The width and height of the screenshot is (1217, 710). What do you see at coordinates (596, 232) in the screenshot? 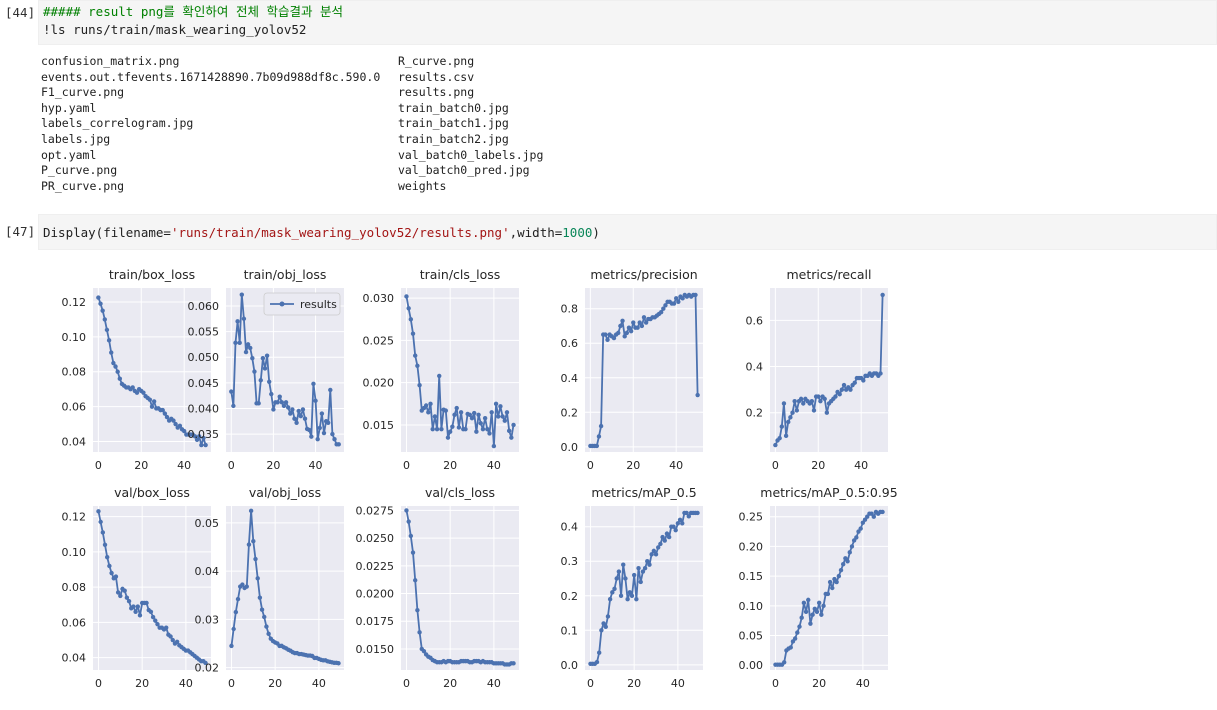
I see `code-end: )` at bounding box center [596, 232].